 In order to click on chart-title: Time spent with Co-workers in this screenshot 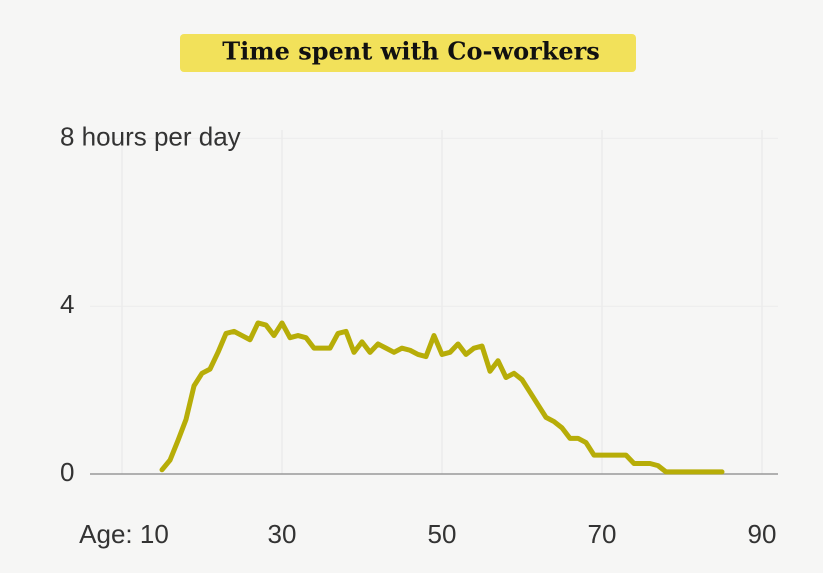, I will do `click(411, 51)`.